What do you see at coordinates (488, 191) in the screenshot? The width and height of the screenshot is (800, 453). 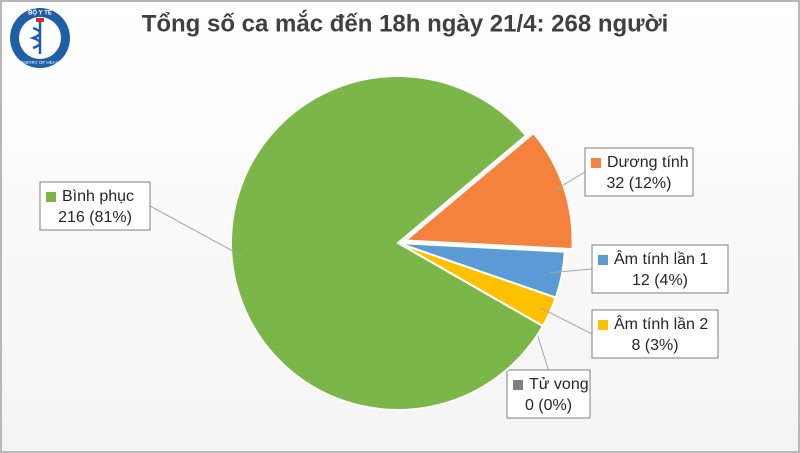 I see `pie-slice` at bounding box center [488, 191].